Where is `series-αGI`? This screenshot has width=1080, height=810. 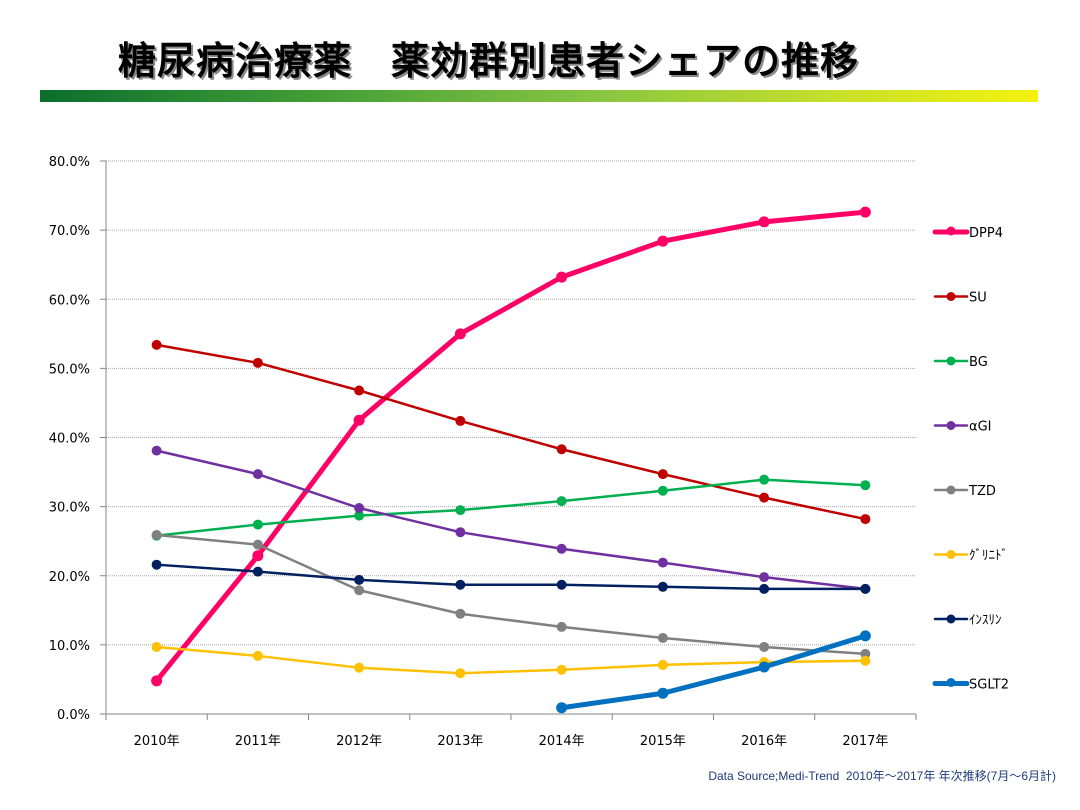
series-αGI is located at coordinates (511, 519).